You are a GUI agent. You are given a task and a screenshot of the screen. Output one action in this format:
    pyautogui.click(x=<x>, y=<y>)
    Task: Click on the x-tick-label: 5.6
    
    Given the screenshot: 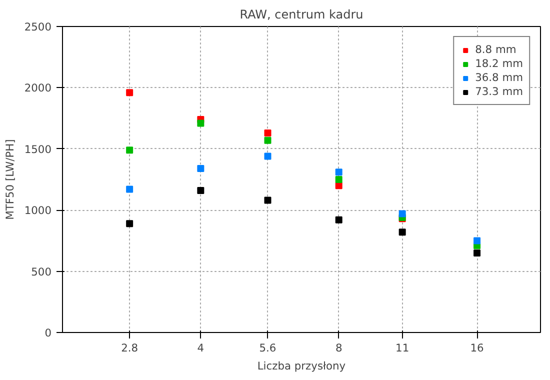 What is the action you would take?
    pyautogui.click(x=267, y=348)
    